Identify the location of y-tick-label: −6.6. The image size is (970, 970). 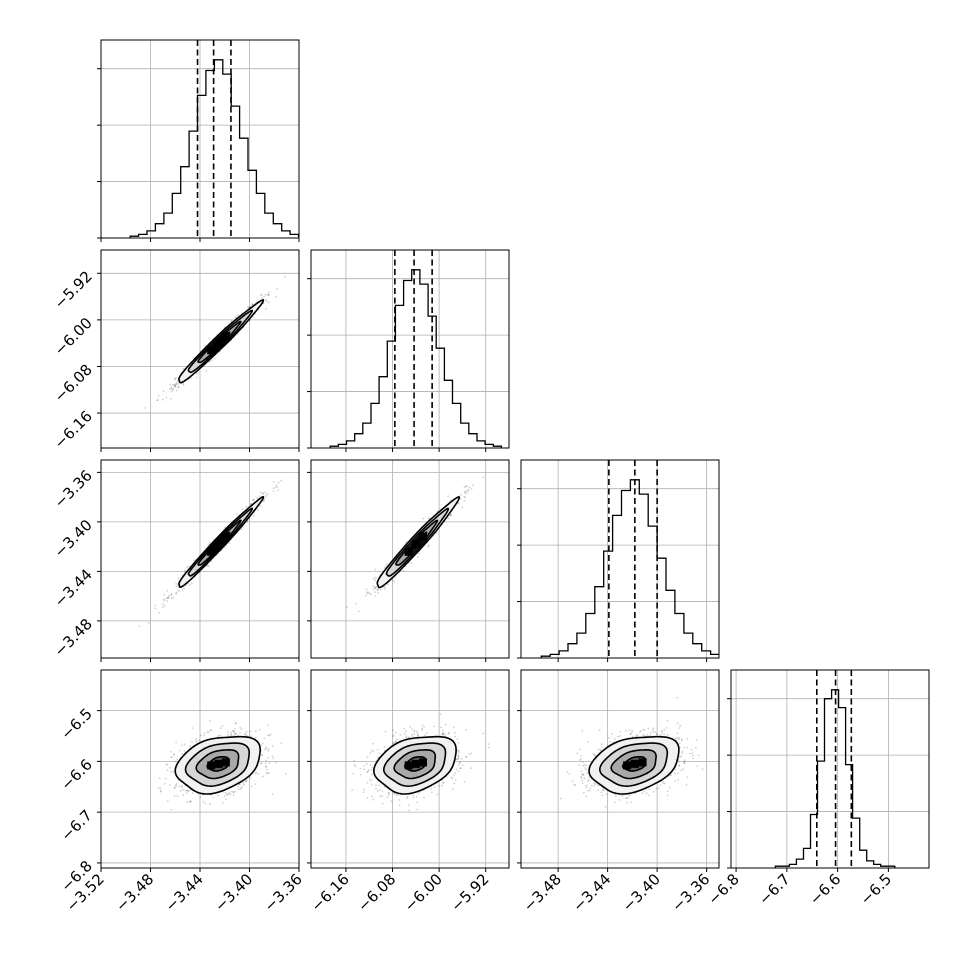
(76, 774).